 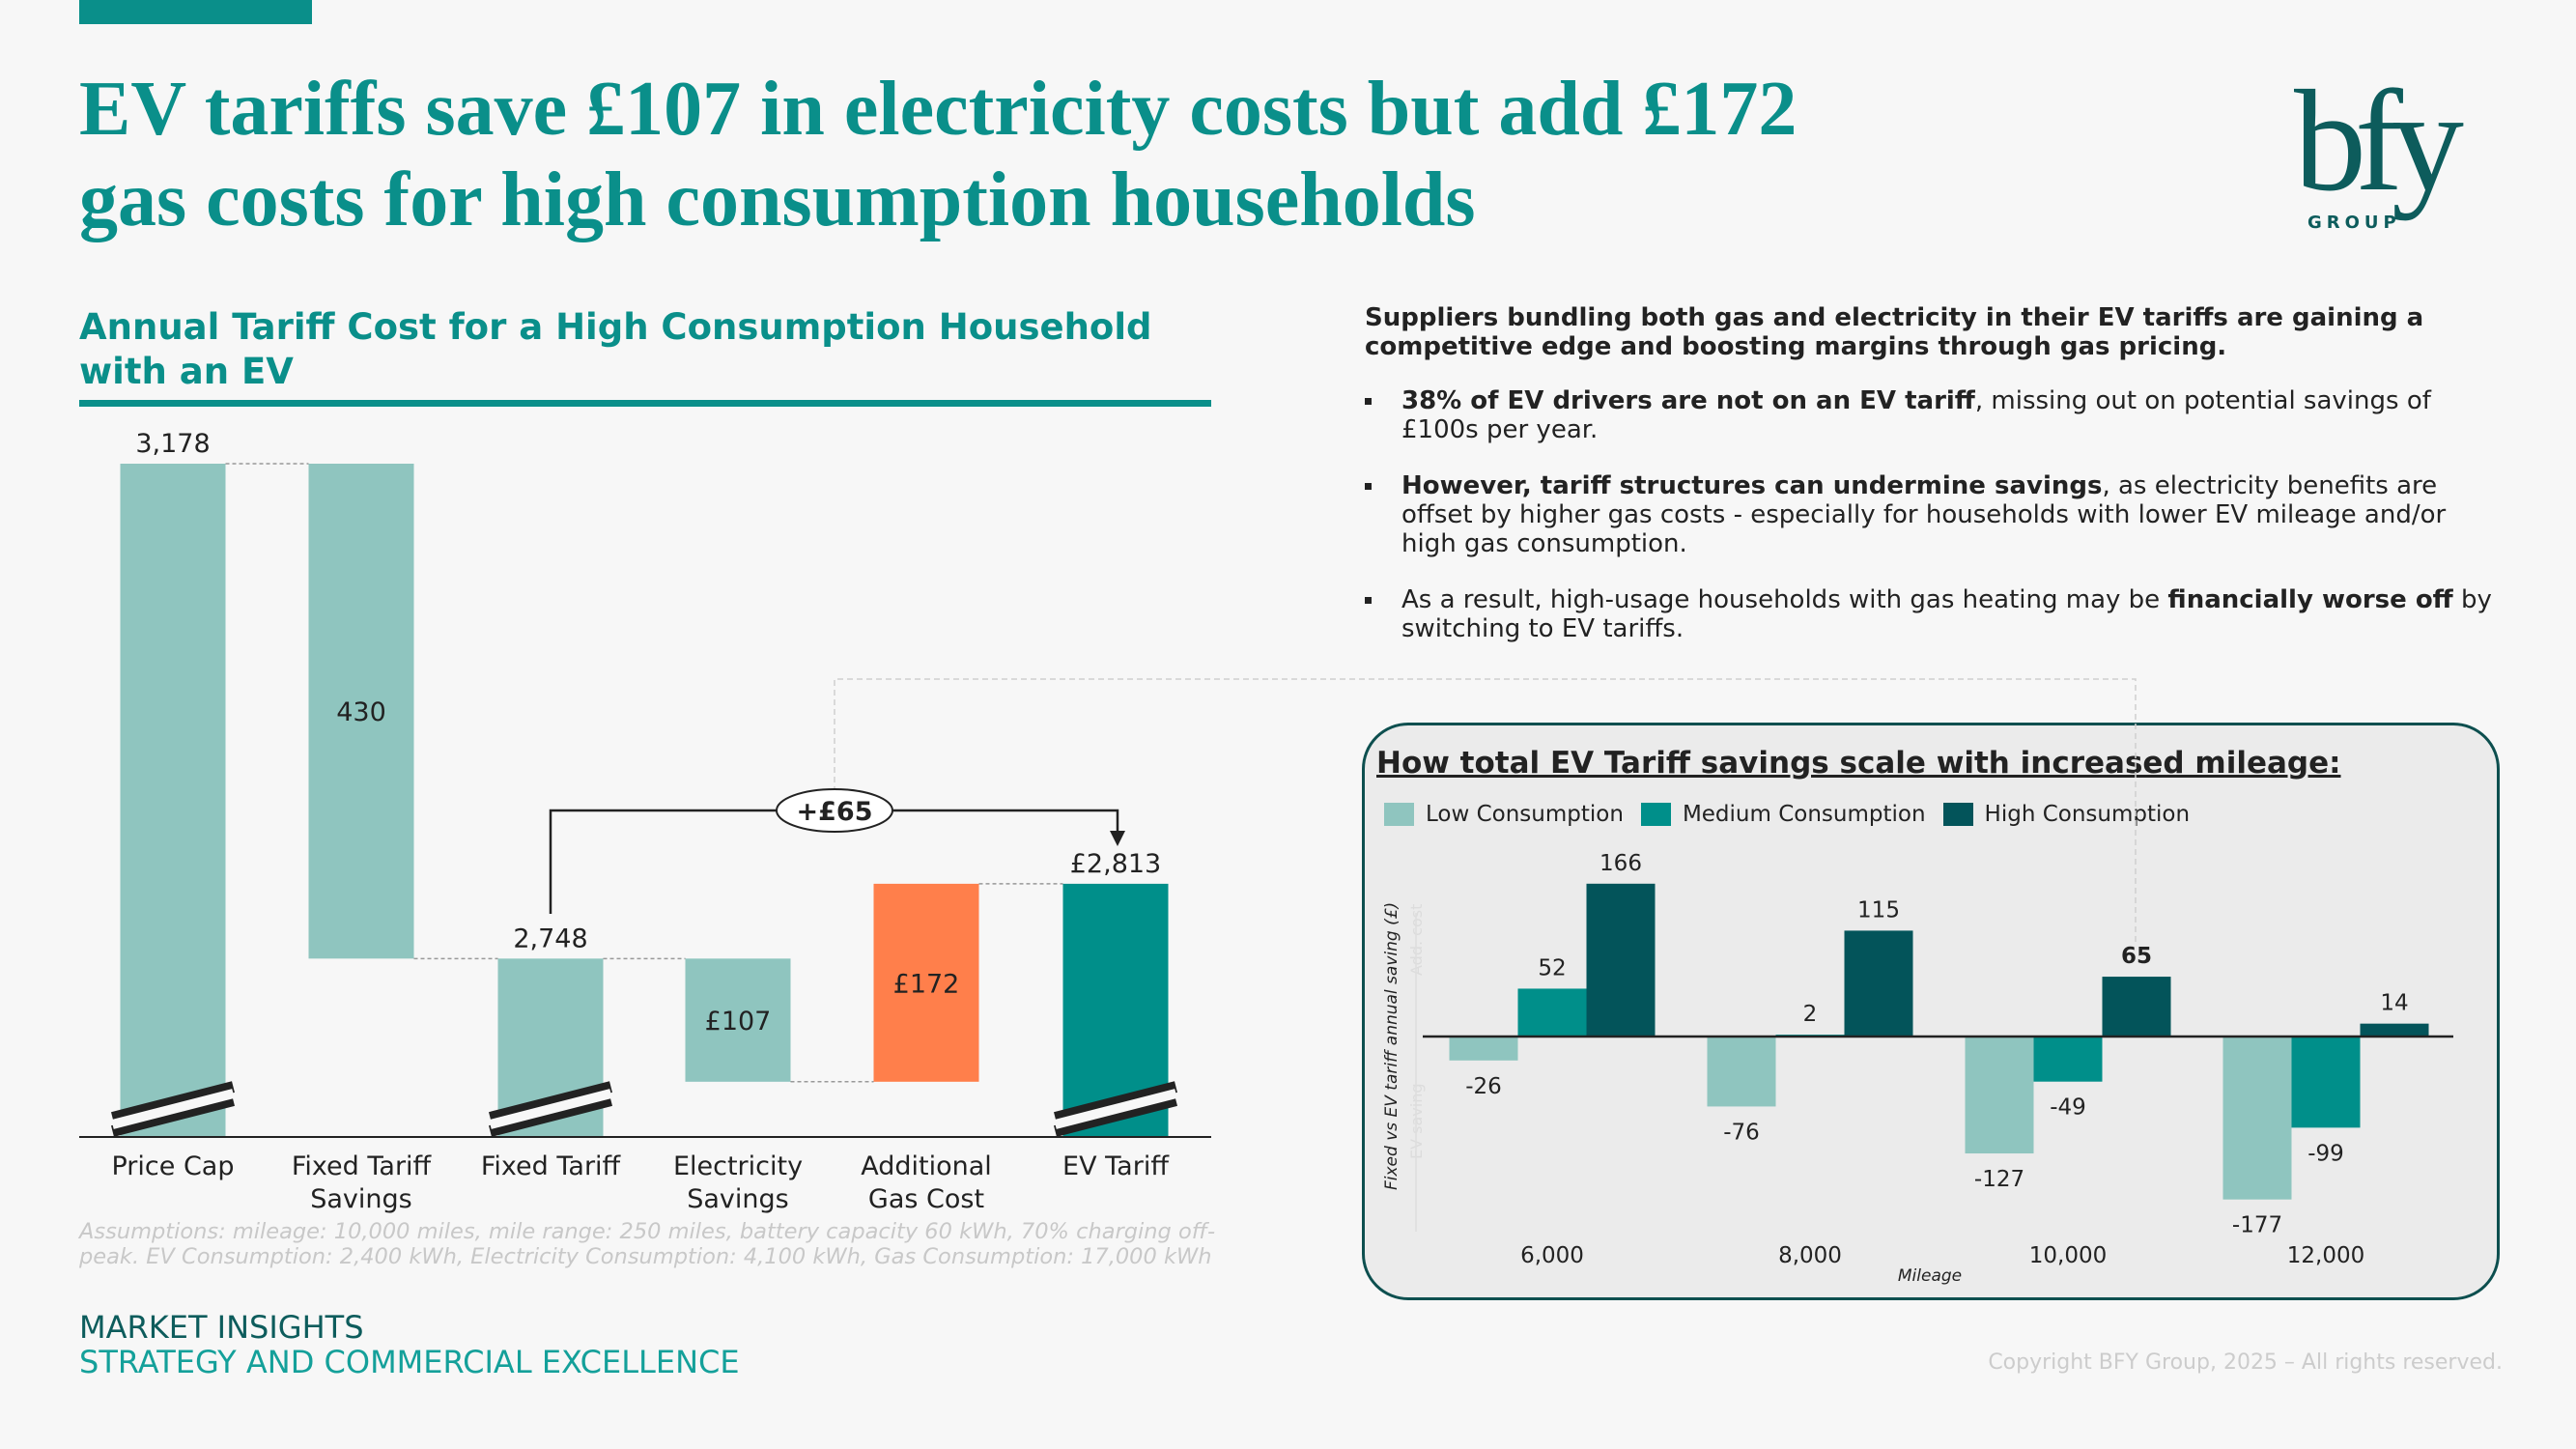 What do you see at coordinates (2136, 956) in the screenshot?
I see `bar-value-label: 65` at bounding box center [2136, 956].